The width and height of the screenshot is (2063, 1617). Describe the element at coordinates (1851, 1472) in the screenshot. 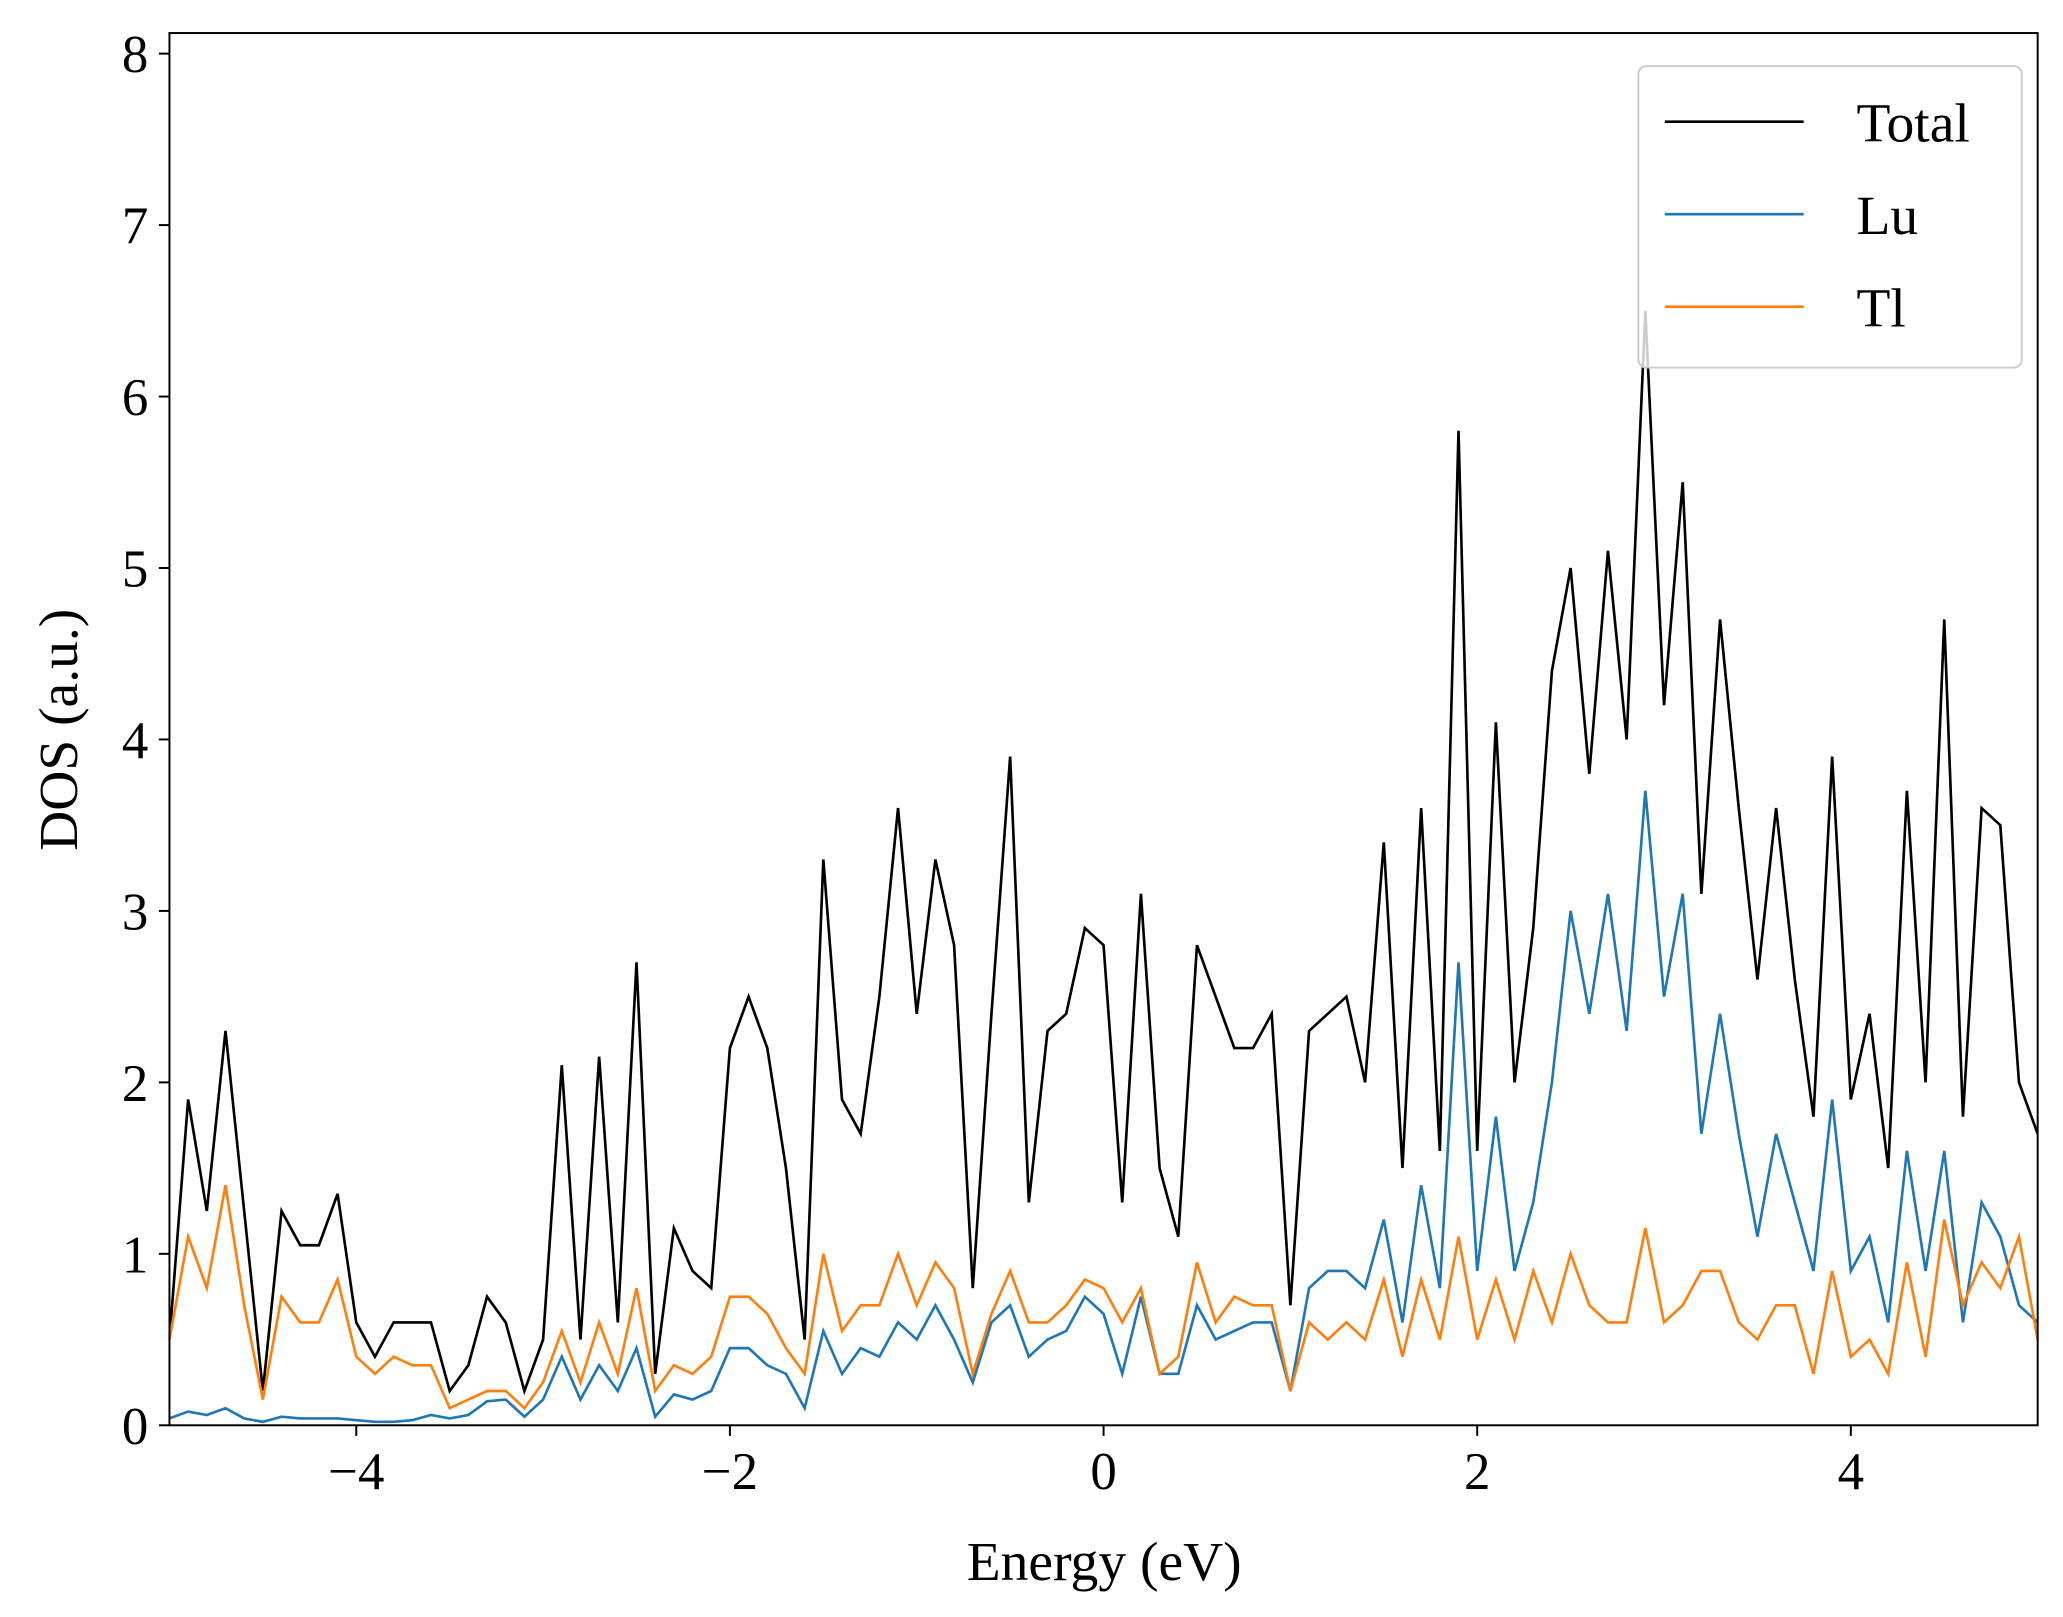

I see `x-tick-label: 4` at that location.